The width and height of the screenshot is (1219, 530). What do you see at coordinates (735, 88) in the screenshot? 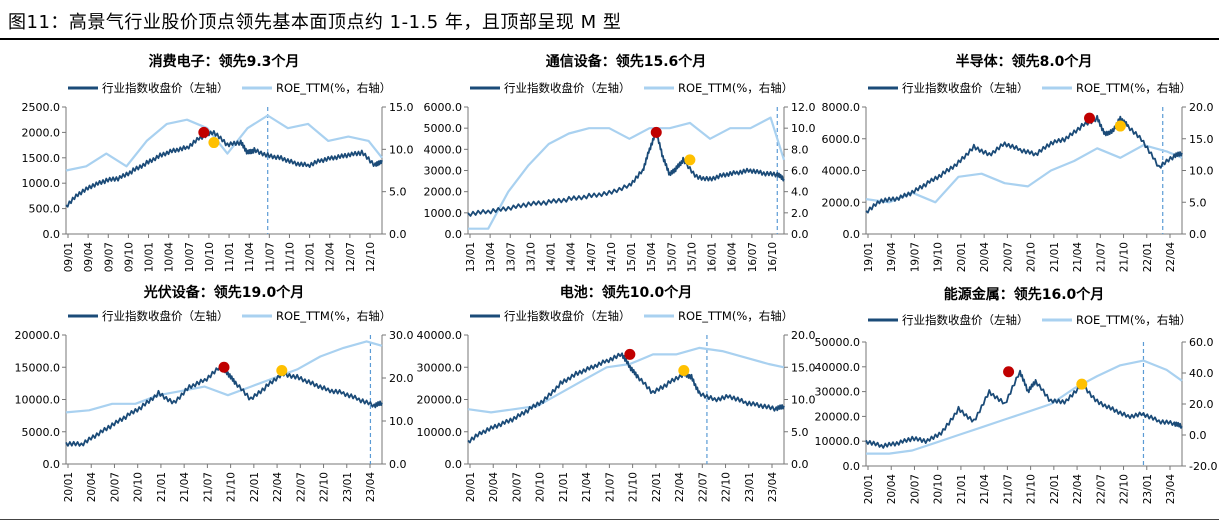
I see `legend-roe-label: ROE_TTM(%，右轴）` at bounding box center [735, 88].